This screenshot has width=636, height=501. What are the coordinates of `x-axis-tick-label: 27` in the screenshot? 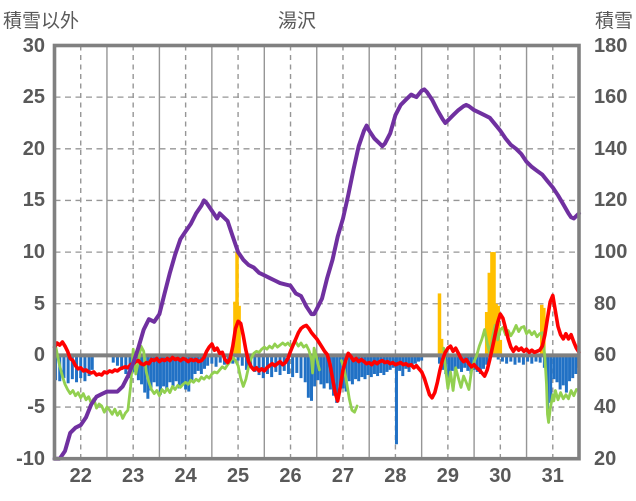 It's located at (343, 476).